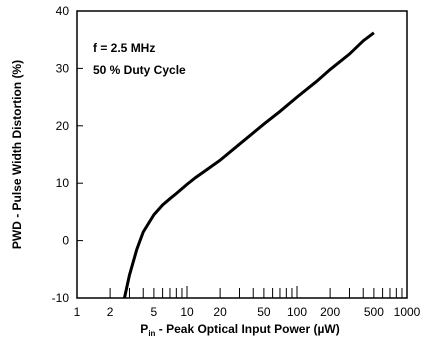 Image resolution: width=428 pixels, height=341 pixels. What do you see at coordinates (407, 312) in the screenshot?
I see `x-tick-label: 1000` at bounding box center [407, 312].